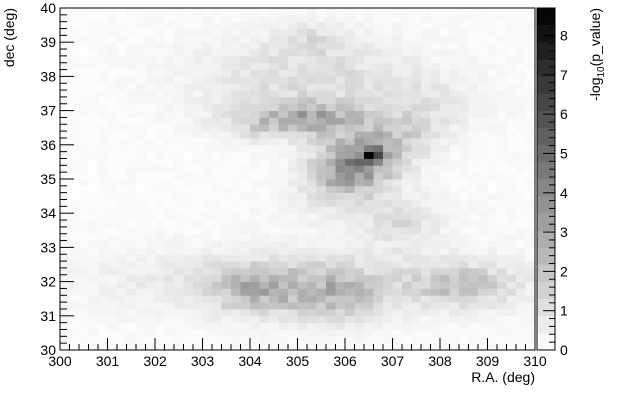 This screenshot has height=393, width=618. What do you see at coordinates (48, 282) in the screenshot?
I see `y-tick-label: 32` at bounding box center [48, 282].